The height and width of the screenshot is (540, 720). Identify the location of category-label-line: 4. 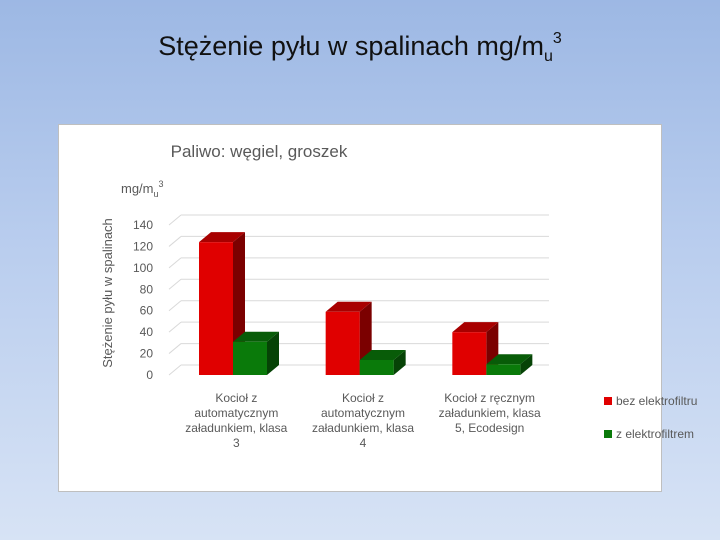
(363, 443).